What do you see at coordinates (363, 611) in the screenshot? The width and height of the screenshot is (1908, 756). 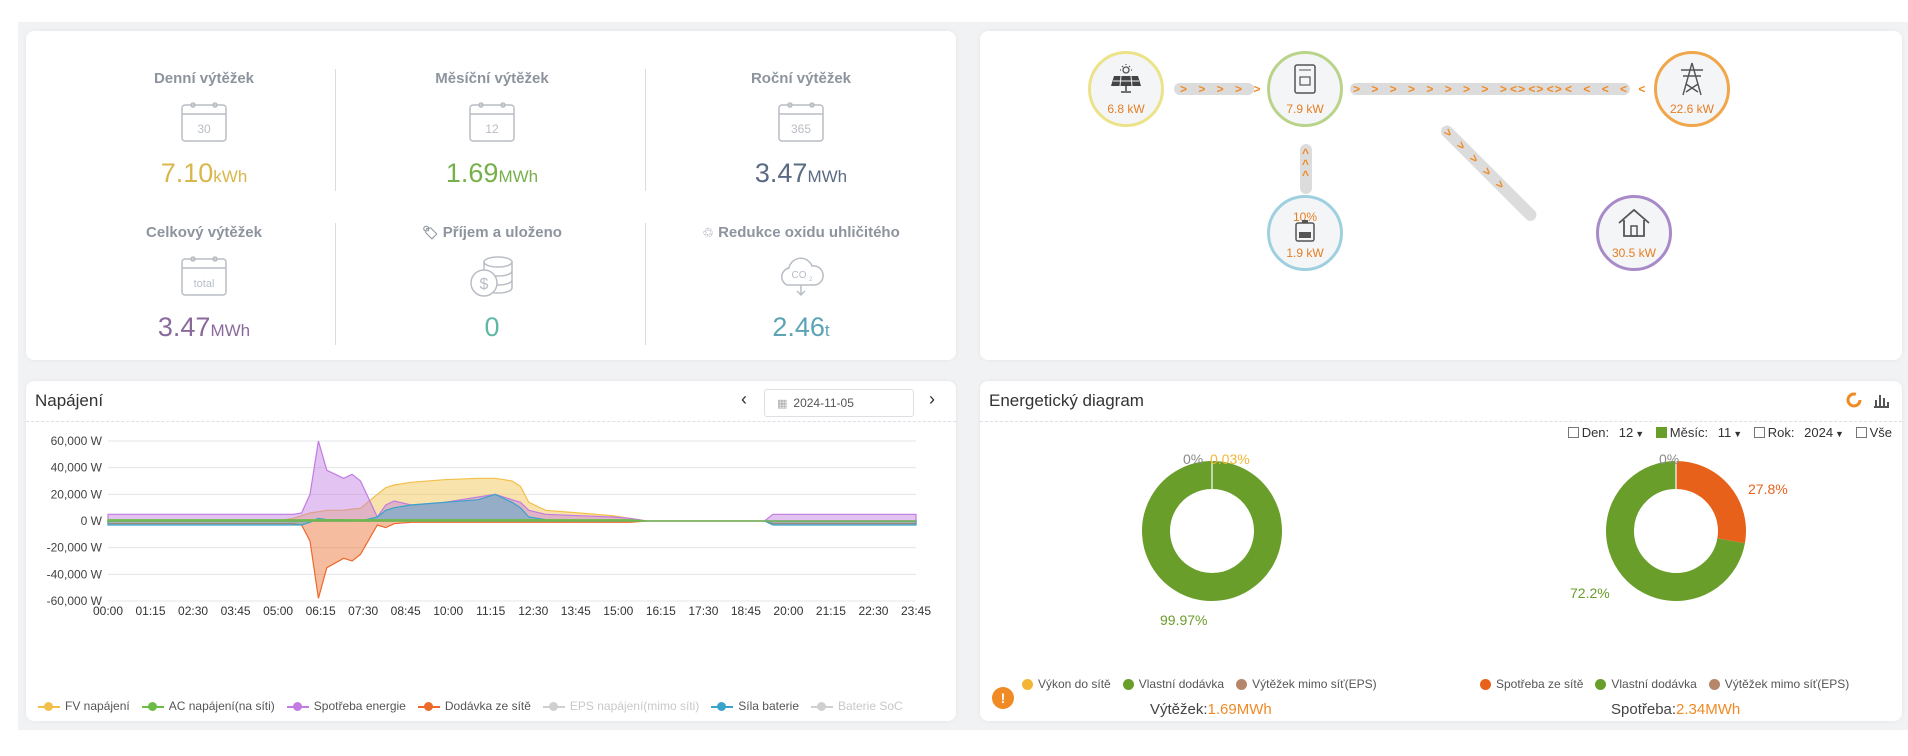 I see `x-tick-label: 07:30` at bounding box center [363, 611].